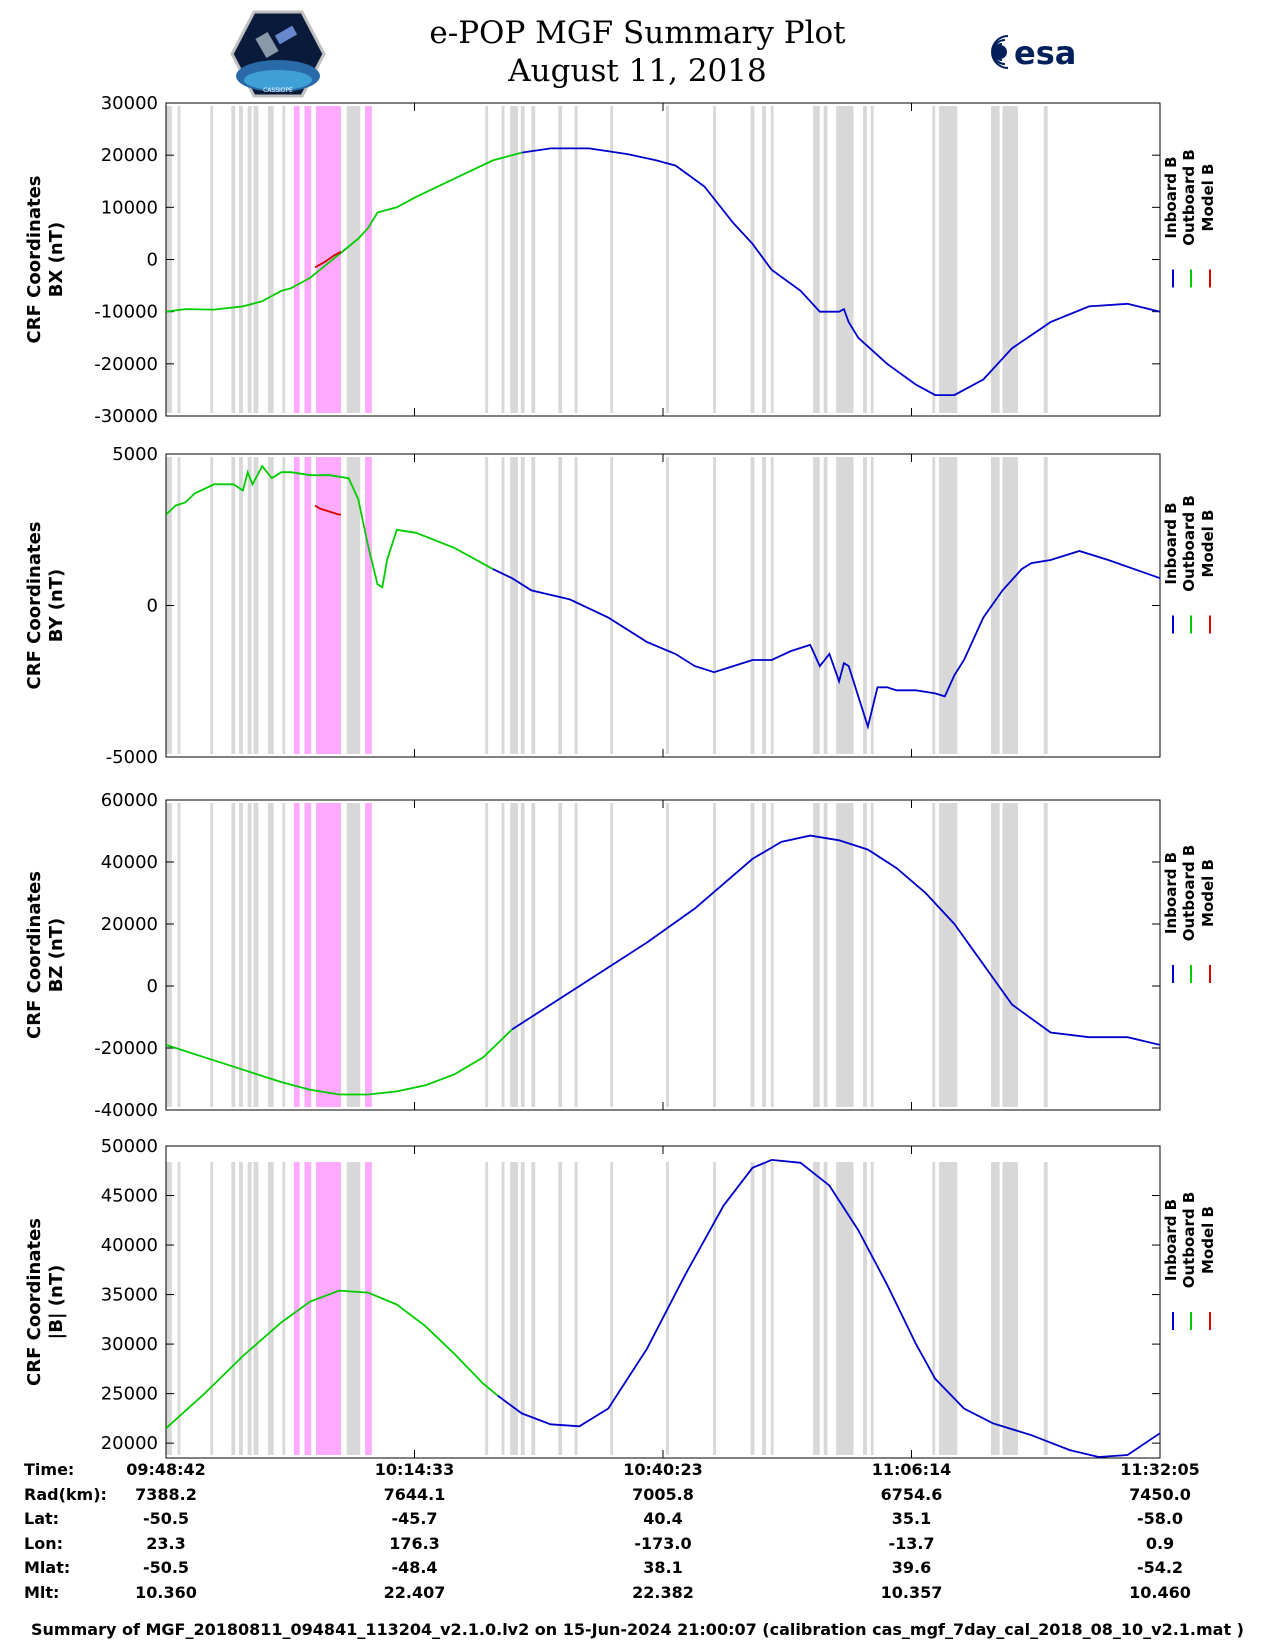  I want to click on info-value: 6754.6, so click(911, 1494).